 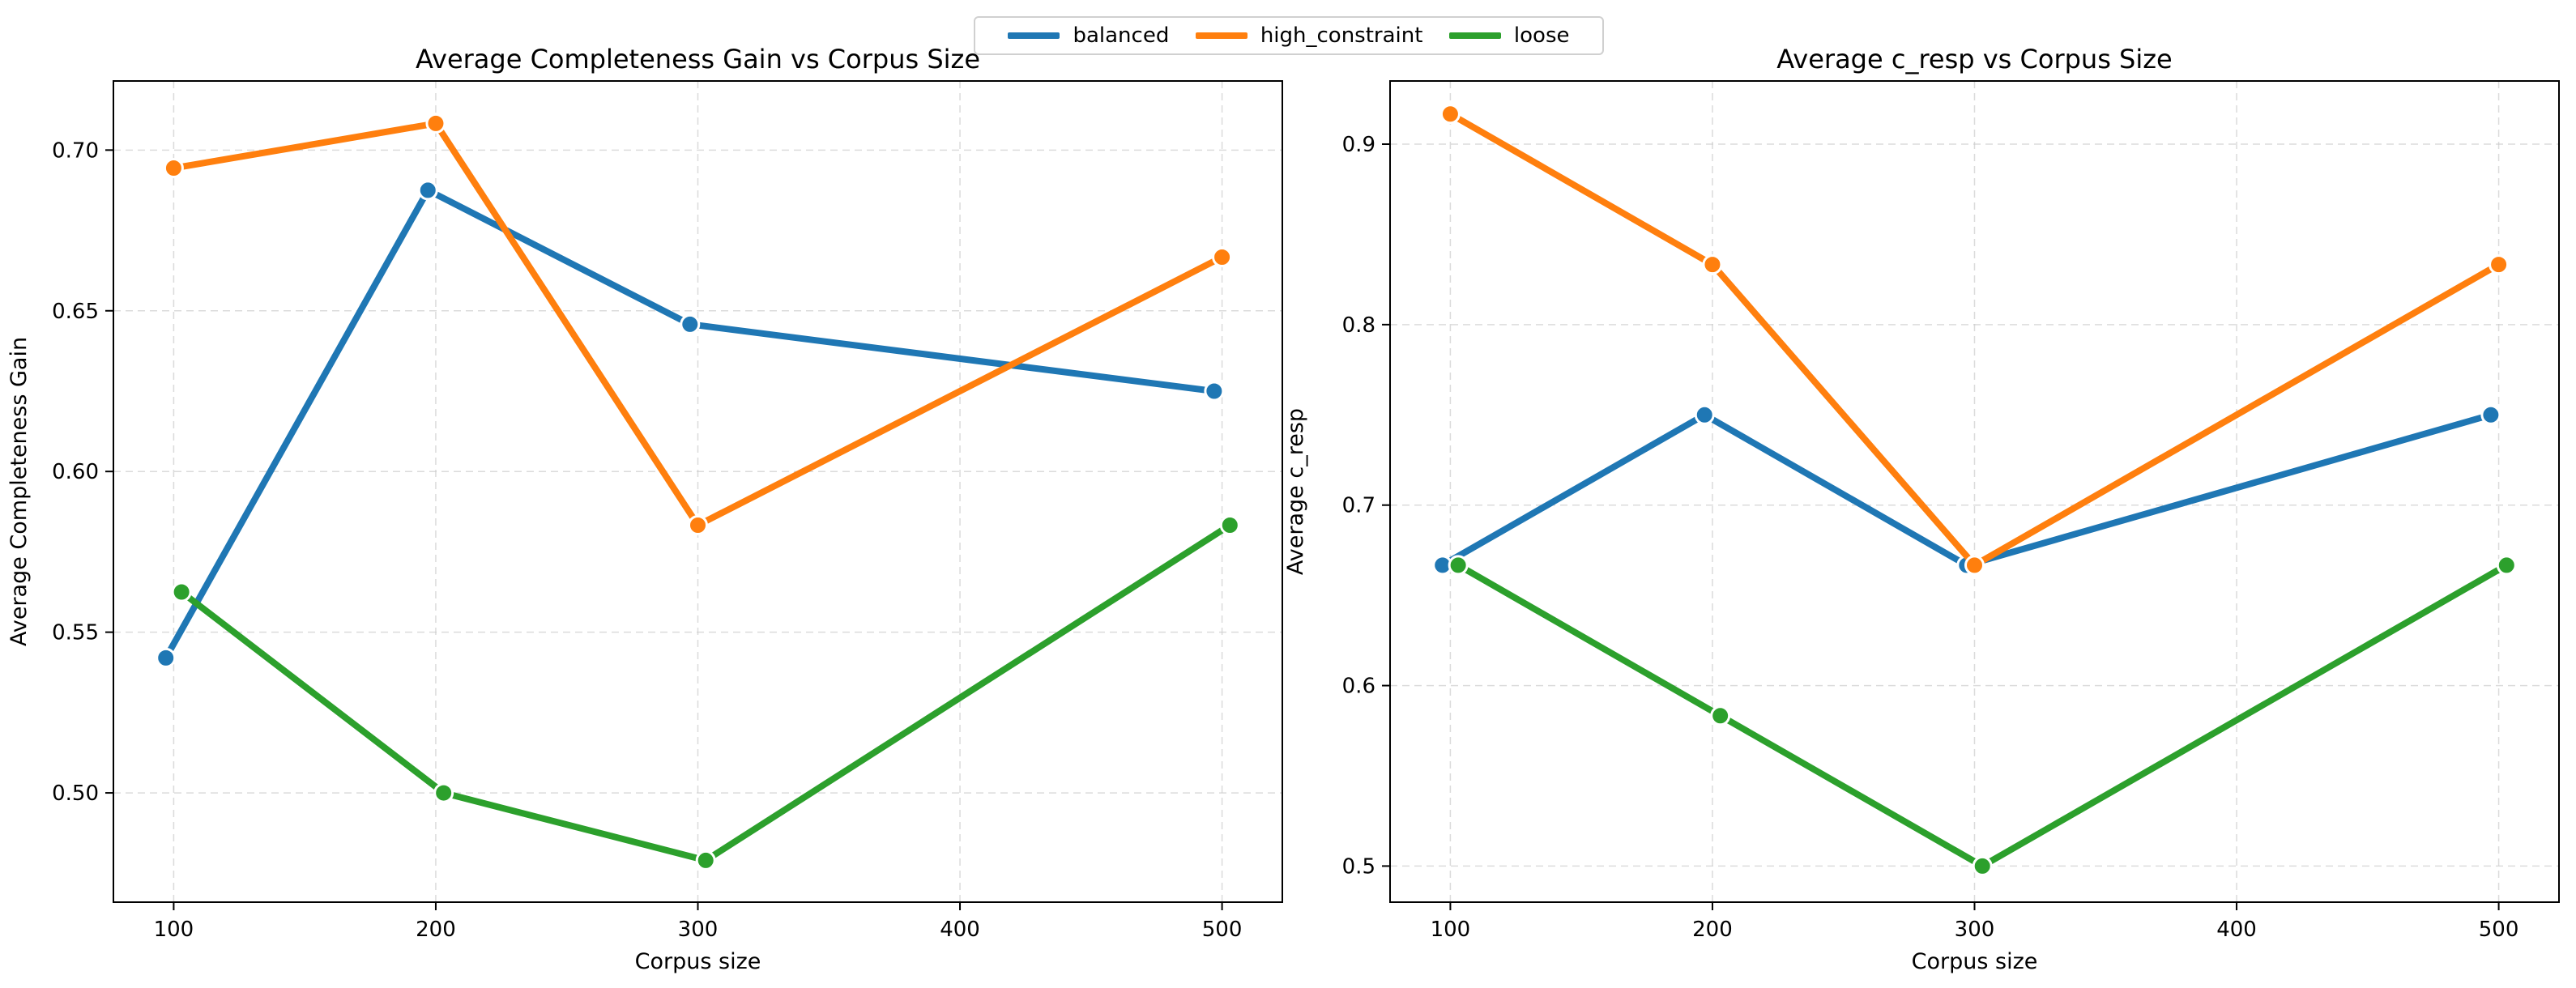 I want to click on legend-item-balanced: balanced, so click(x=1088, y=35).